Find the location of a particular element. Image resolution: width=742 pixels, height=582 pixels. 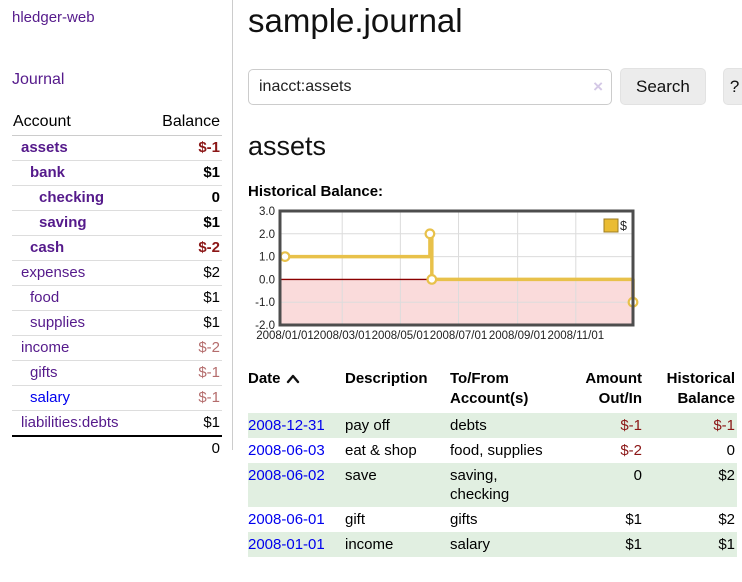

sidebar-account-link: income is located at coordinates (45, 347).